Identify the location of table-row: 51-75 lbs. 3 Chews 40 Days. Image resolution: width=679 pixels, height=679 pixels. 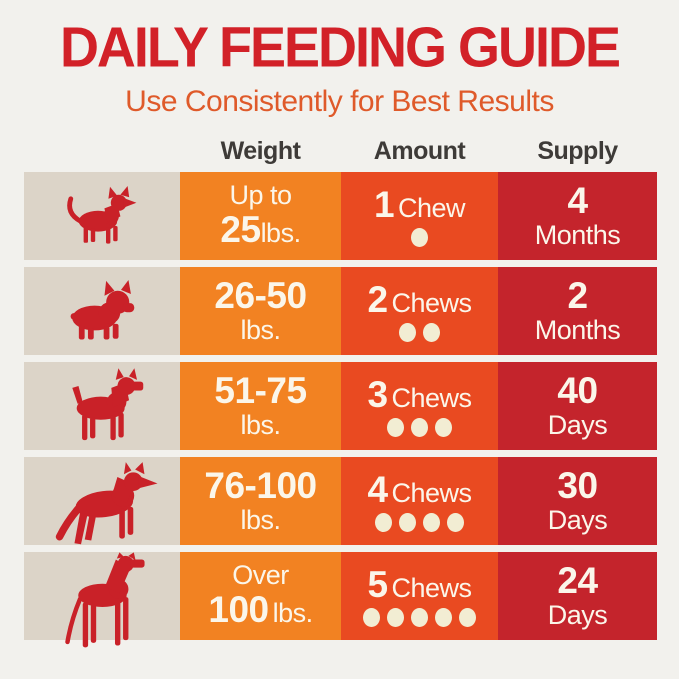
(340, 405).